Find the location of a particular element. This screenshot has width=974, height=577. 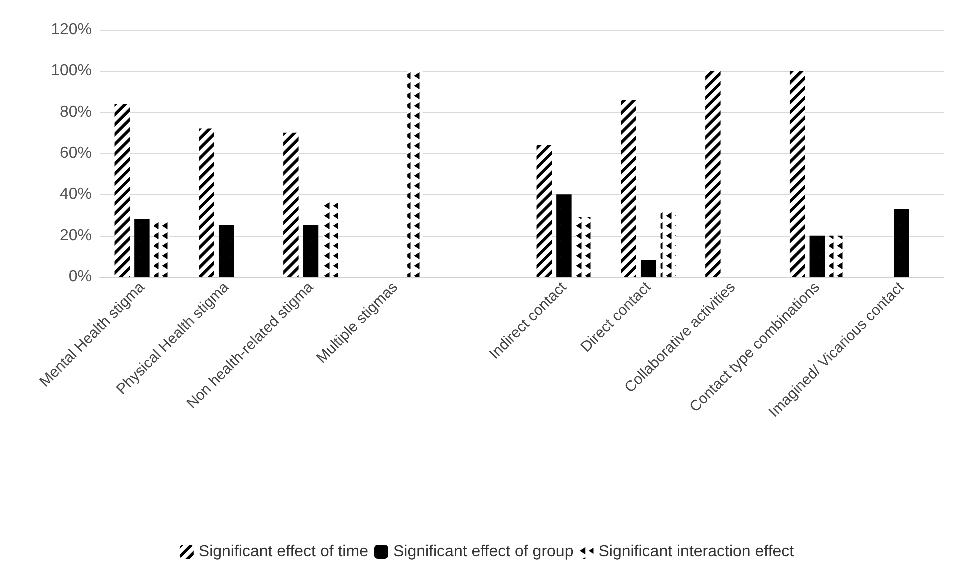

y-tick-label: 0% is located at coordinates (80, 277).